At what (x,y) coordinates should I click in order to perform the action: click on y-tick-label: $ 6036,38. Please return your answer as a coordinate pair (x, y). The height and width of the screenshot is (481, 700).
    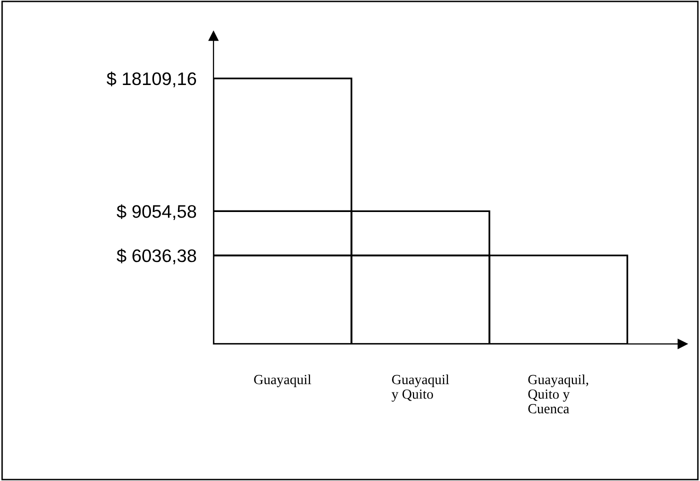
    Looking at the image, I should click on (156, 256).